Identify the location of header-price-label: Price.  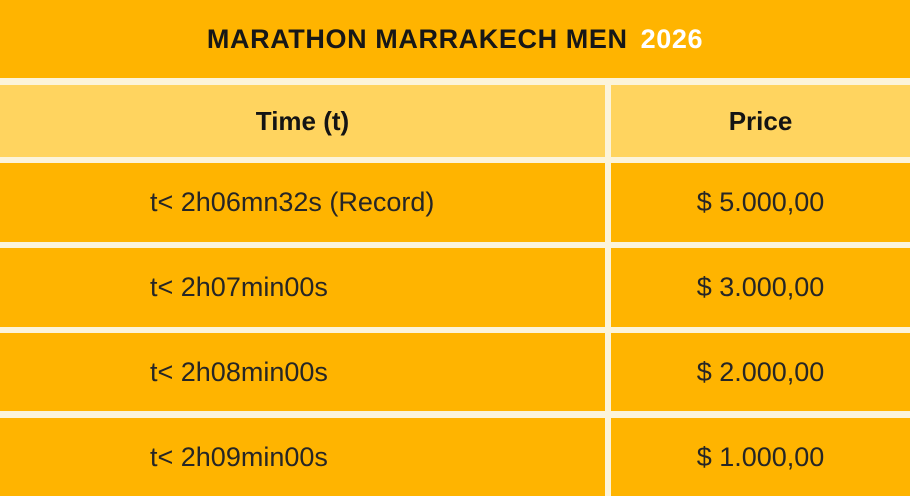
(760, 120).